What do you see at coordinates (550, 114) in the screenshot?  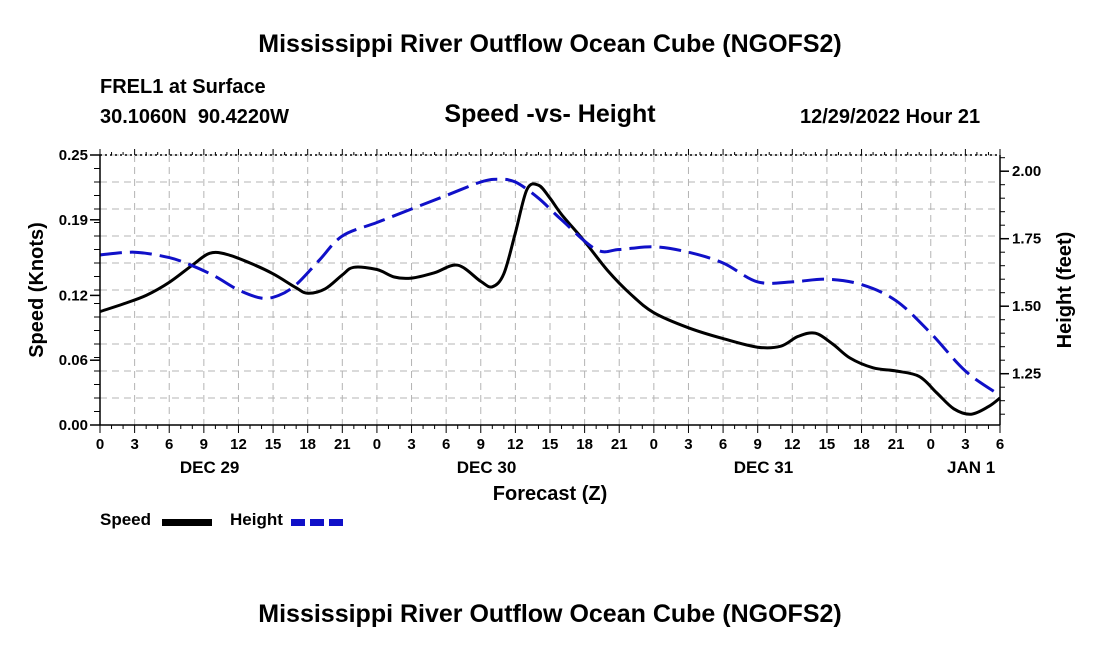 I see `chart-subtitle: Speed -vs- Height` at bounding box center [550, 114].